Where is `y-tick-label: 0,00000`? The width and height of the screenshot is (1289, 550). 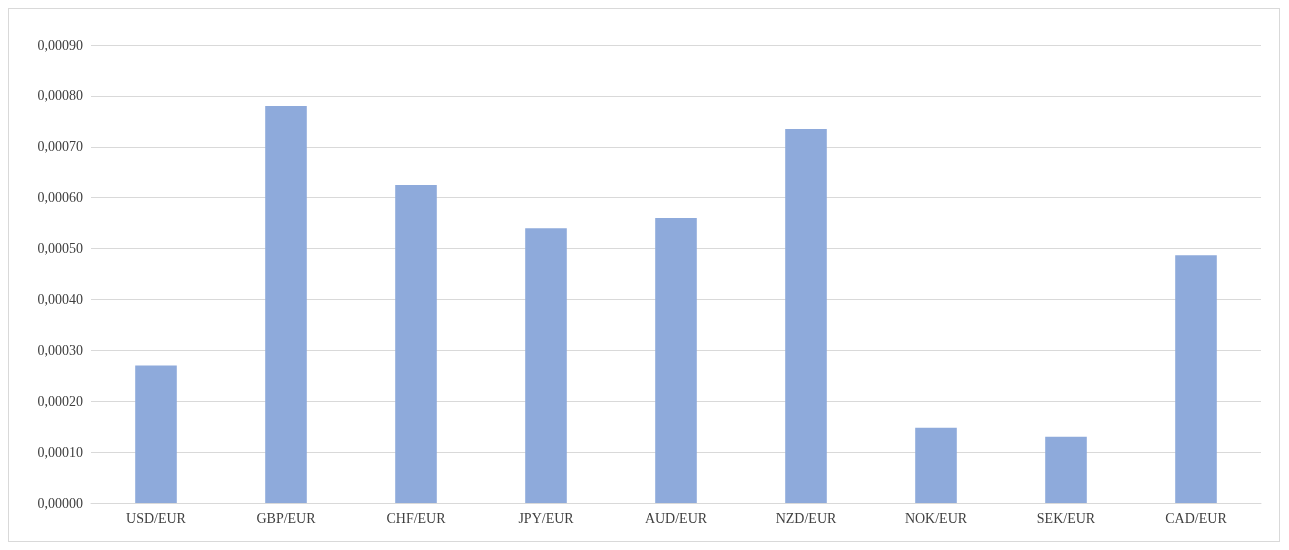 y-tick-label: 0,00000 is located at coordinates (60, 503).